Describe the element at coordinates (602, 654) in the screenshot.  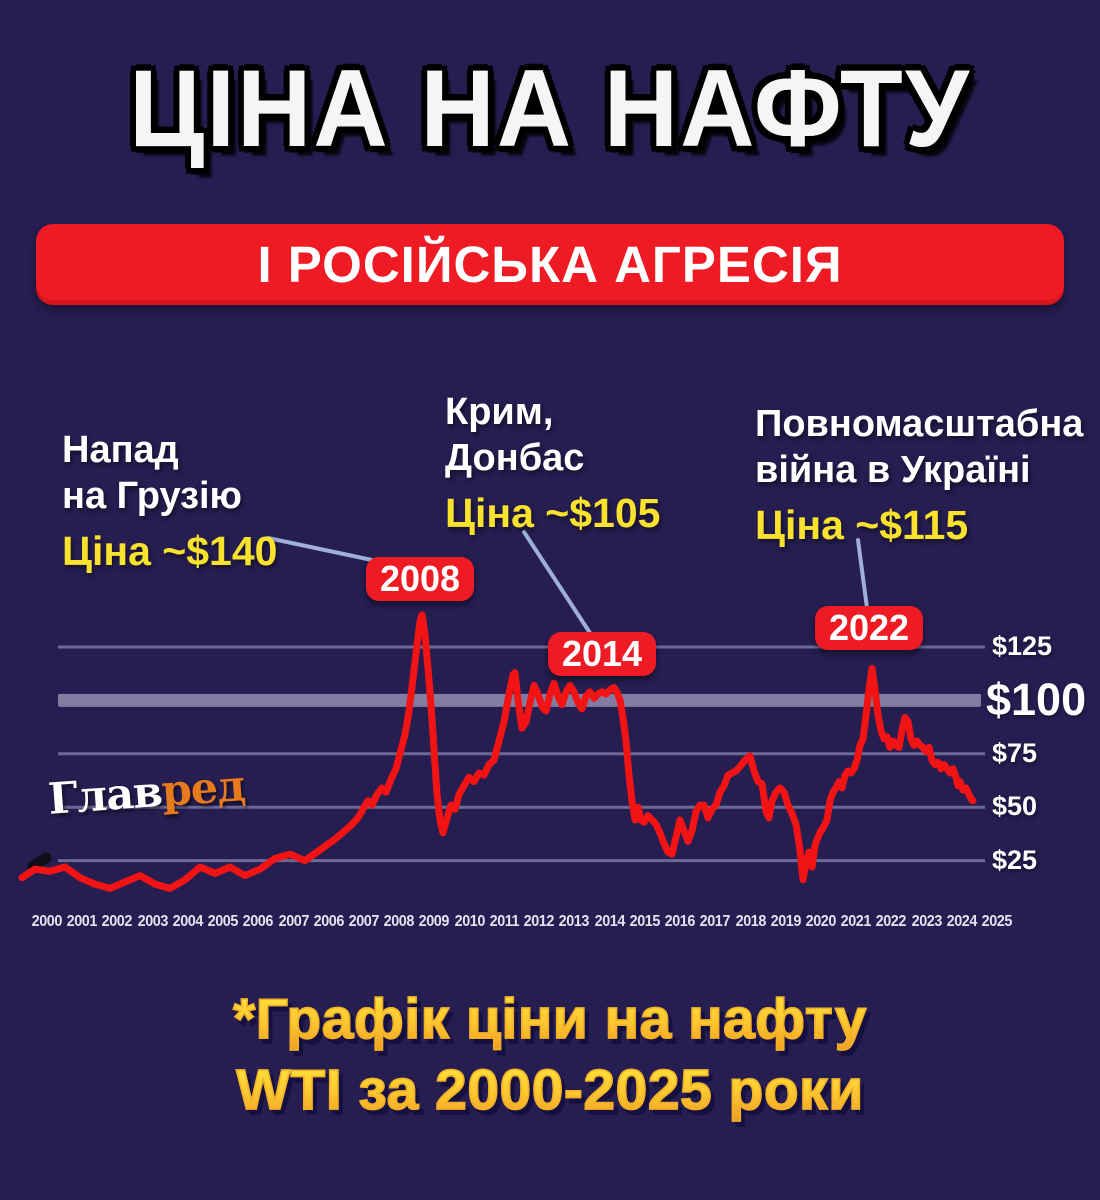
I see `year-badge-2014: 2014` at that location.